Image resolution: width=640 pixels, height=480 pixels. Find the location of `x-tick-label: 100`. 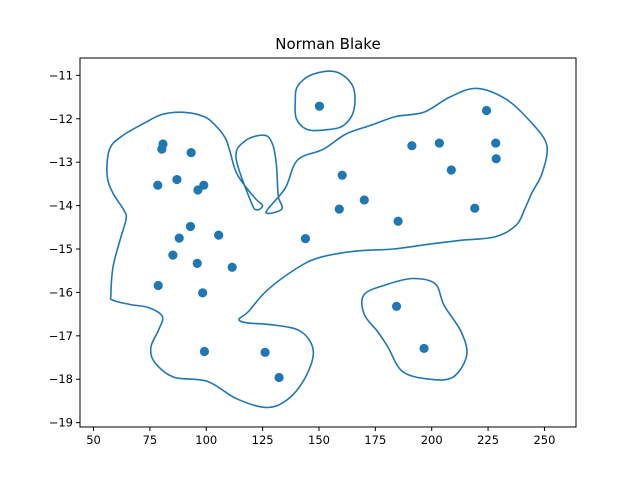

x-tick-label: 100 is located at coordinates (206, 440).